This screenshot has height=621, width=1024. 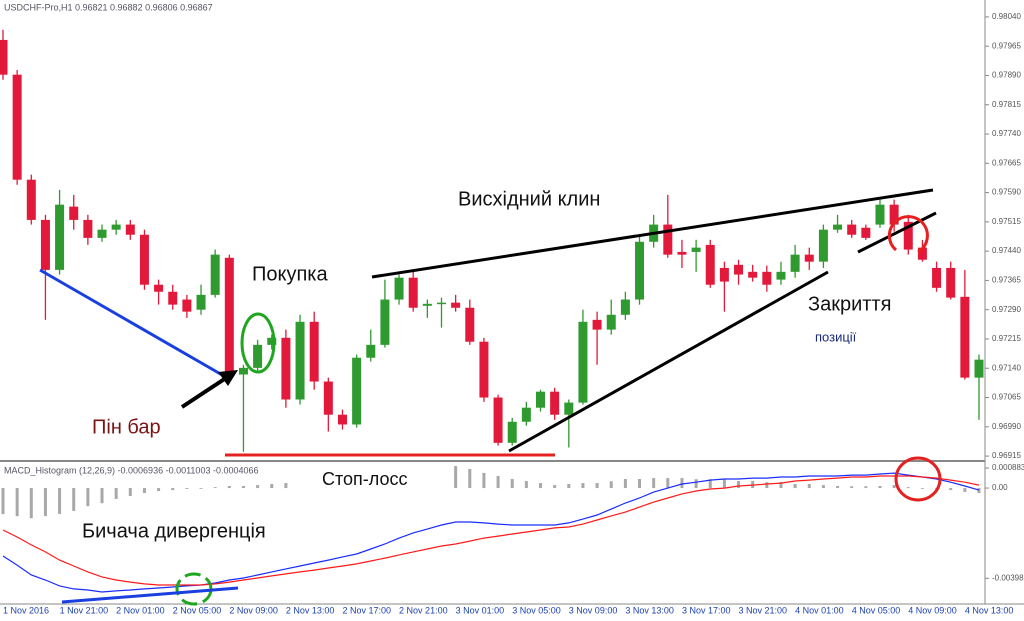 I want to click on arrow, so click(x=204, y=392).